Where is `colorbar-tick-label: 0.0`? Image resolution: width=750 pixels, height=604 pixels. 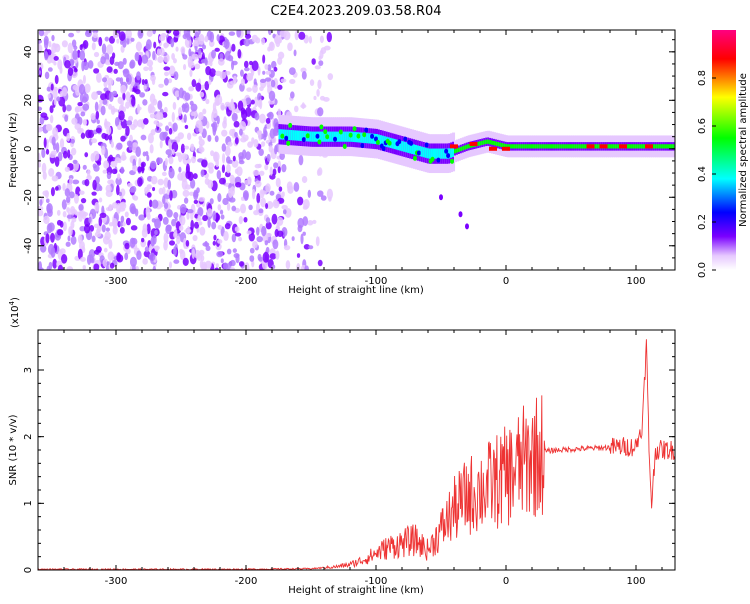
colorbar-tick-label: 0.0 is located at coordinates (702, 270).